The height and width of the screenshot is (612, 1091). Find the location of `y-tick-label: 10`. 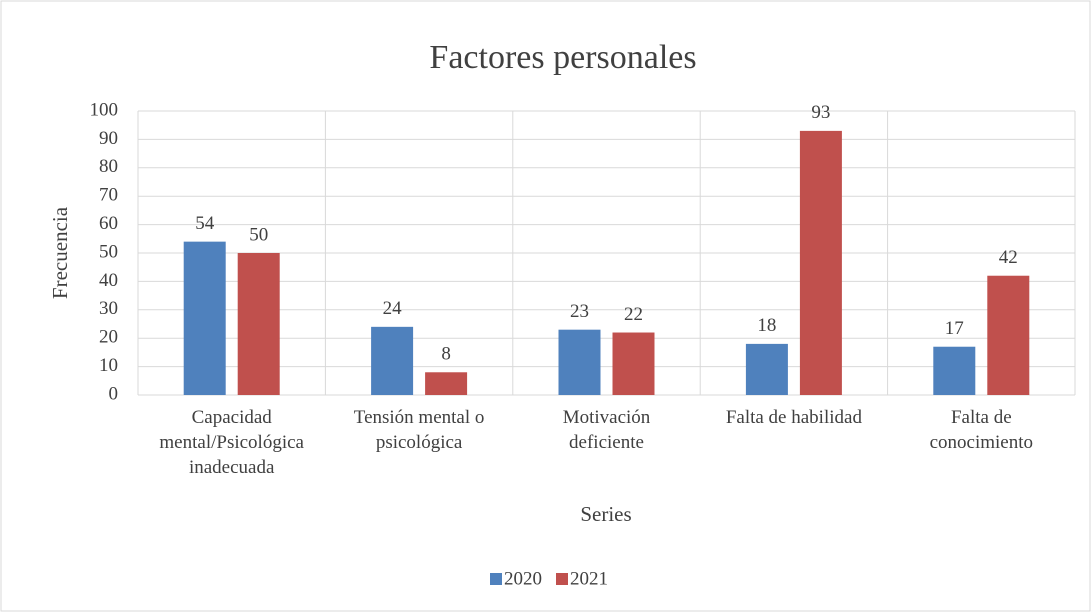

y-tick-label: 10 is located at coordinates (108, 365).